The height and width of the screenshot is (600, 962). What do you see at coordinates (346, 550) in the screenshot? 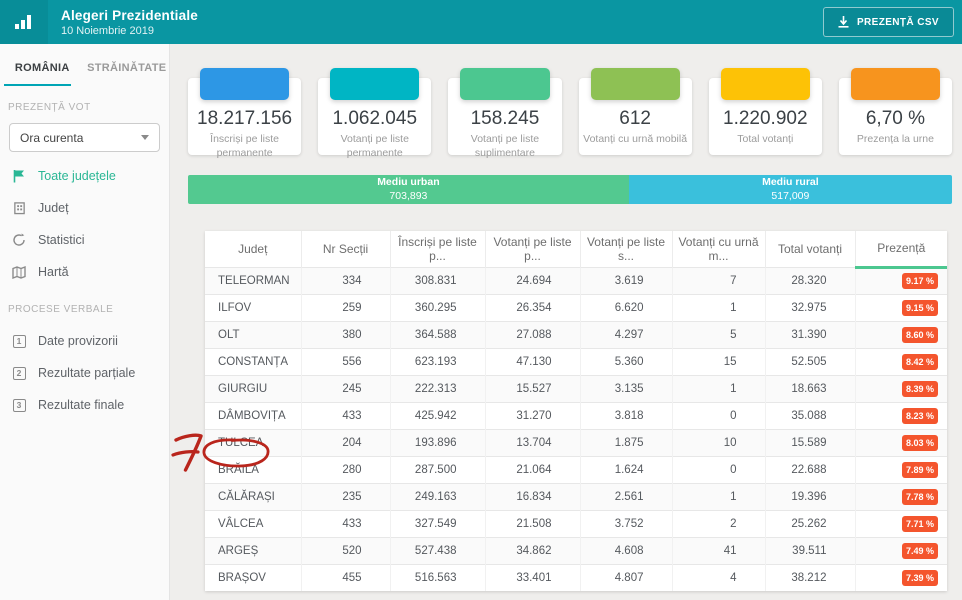
I see `cell-sectii: 520` at bounding box center [346, 550].